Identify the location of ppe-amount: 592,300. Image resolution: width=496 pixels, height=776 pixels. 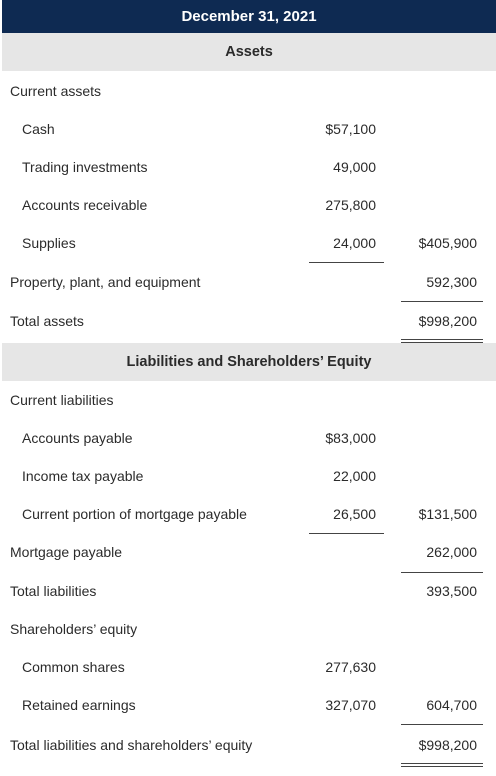
(451, 282).